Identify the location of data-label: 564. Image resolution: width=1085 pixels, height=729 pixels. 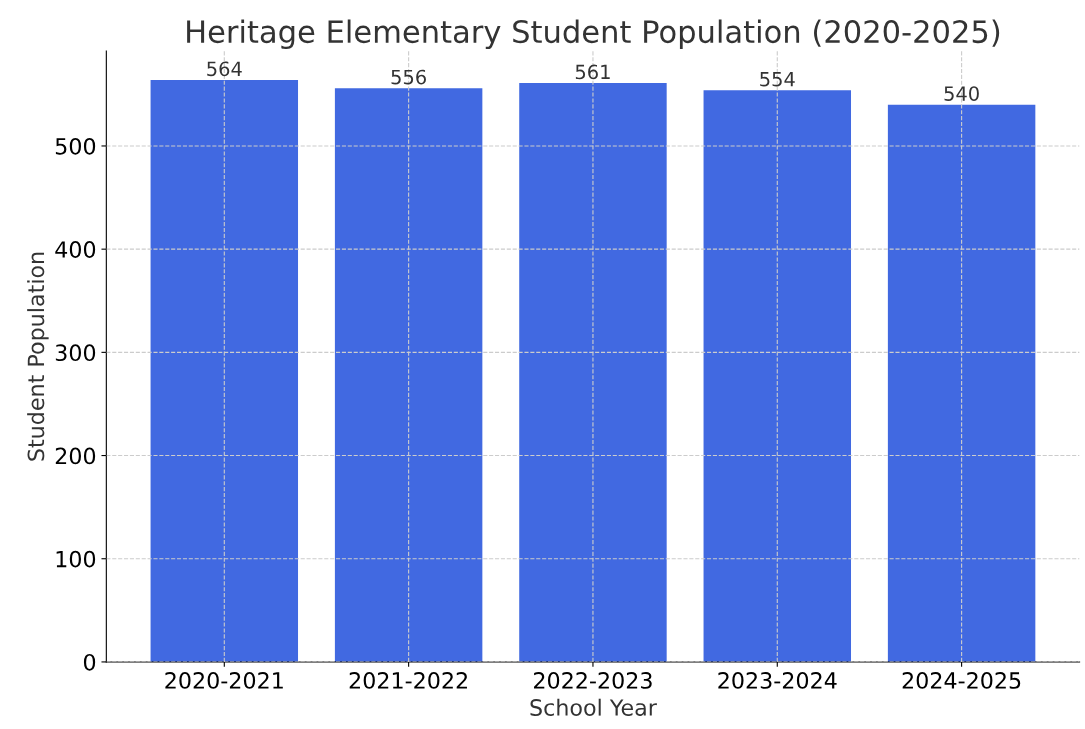
(224, 69).